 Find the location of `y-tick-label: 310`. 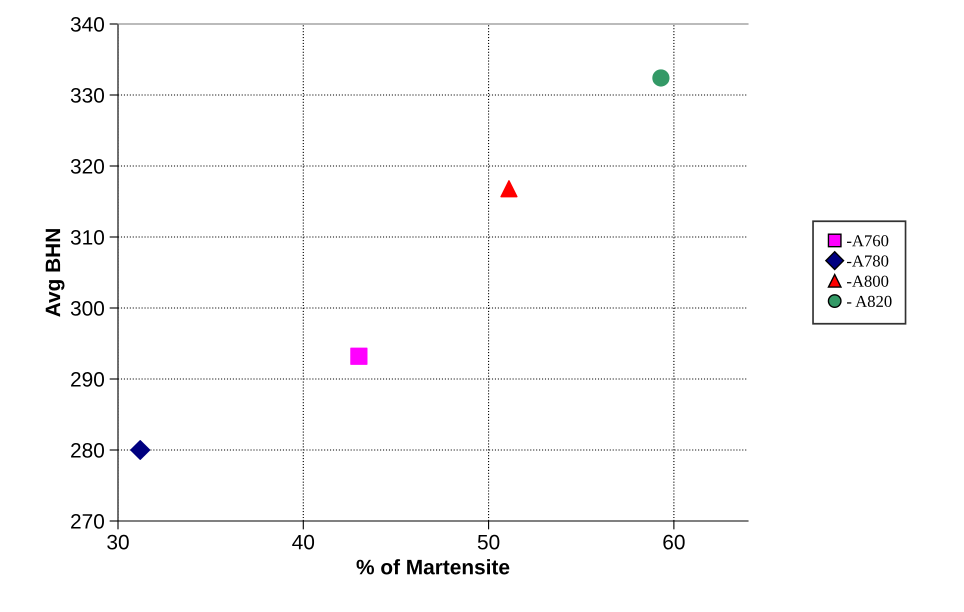

y-tick-label: 310 is located at coordinates (87, 237).